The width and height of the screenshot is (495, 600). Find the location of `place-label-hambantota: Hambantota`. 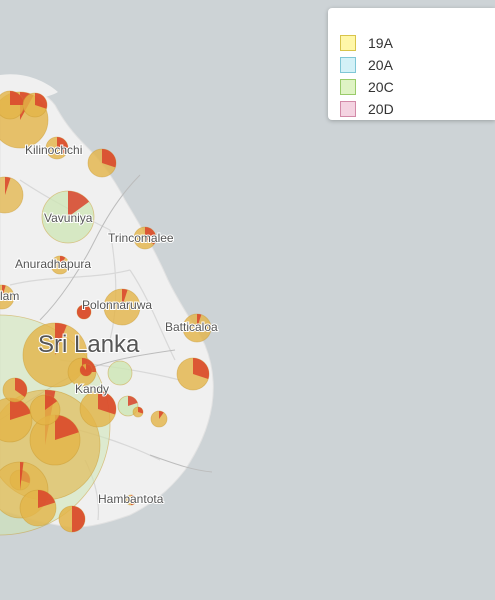

place-label-hambantota: Hambantota is located at coordinates (131, 499).